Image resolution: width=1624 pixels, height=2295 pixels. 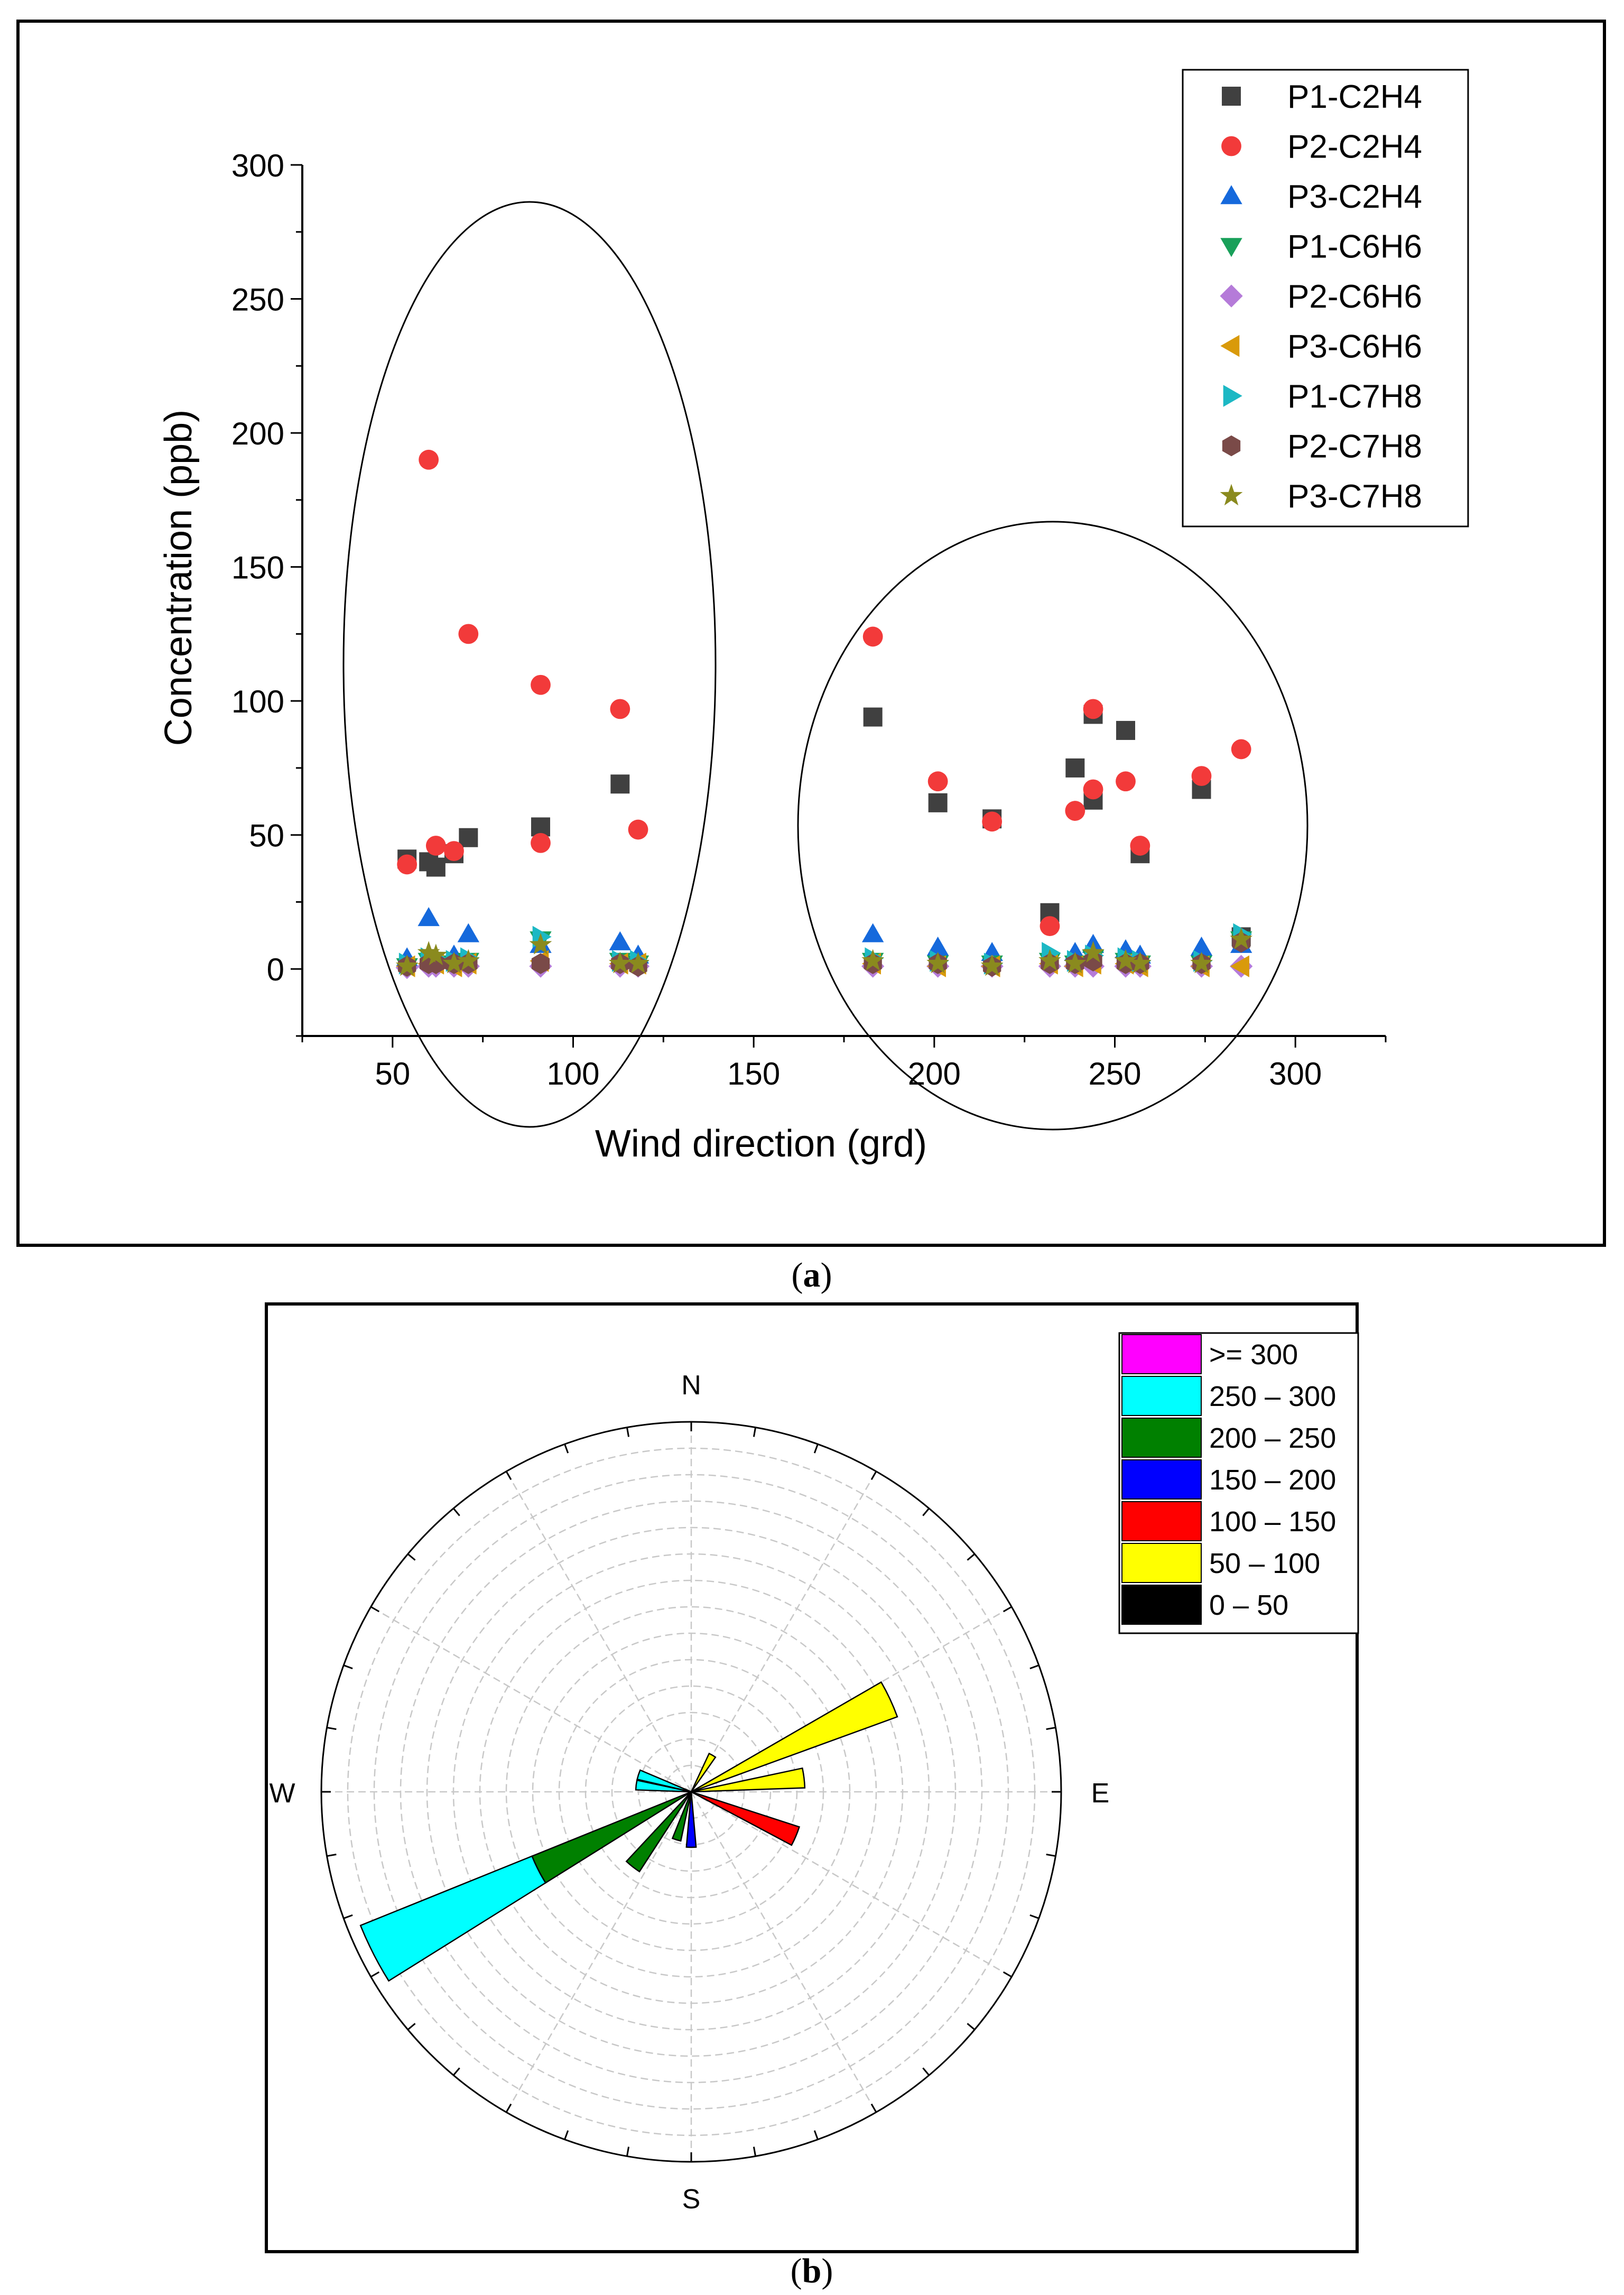 I want to click on legend-label: 0 – 50, so click(x=1248, y=1605).